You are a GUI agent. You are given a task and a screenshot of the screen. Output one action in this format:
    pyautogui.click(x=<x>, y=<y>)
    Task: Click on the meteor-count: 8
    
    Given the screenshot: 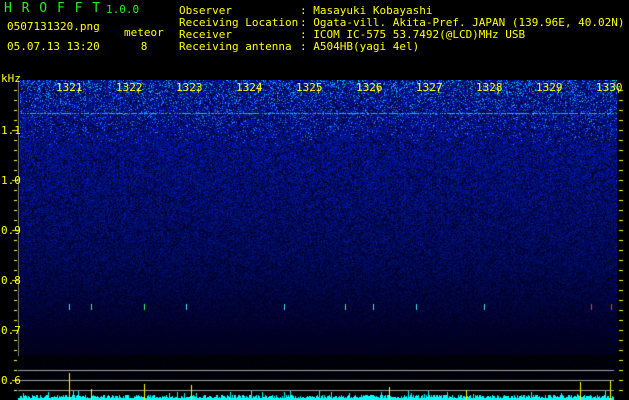 What is the action you would take?
    pyautogui.click(x=144, y=46)
    